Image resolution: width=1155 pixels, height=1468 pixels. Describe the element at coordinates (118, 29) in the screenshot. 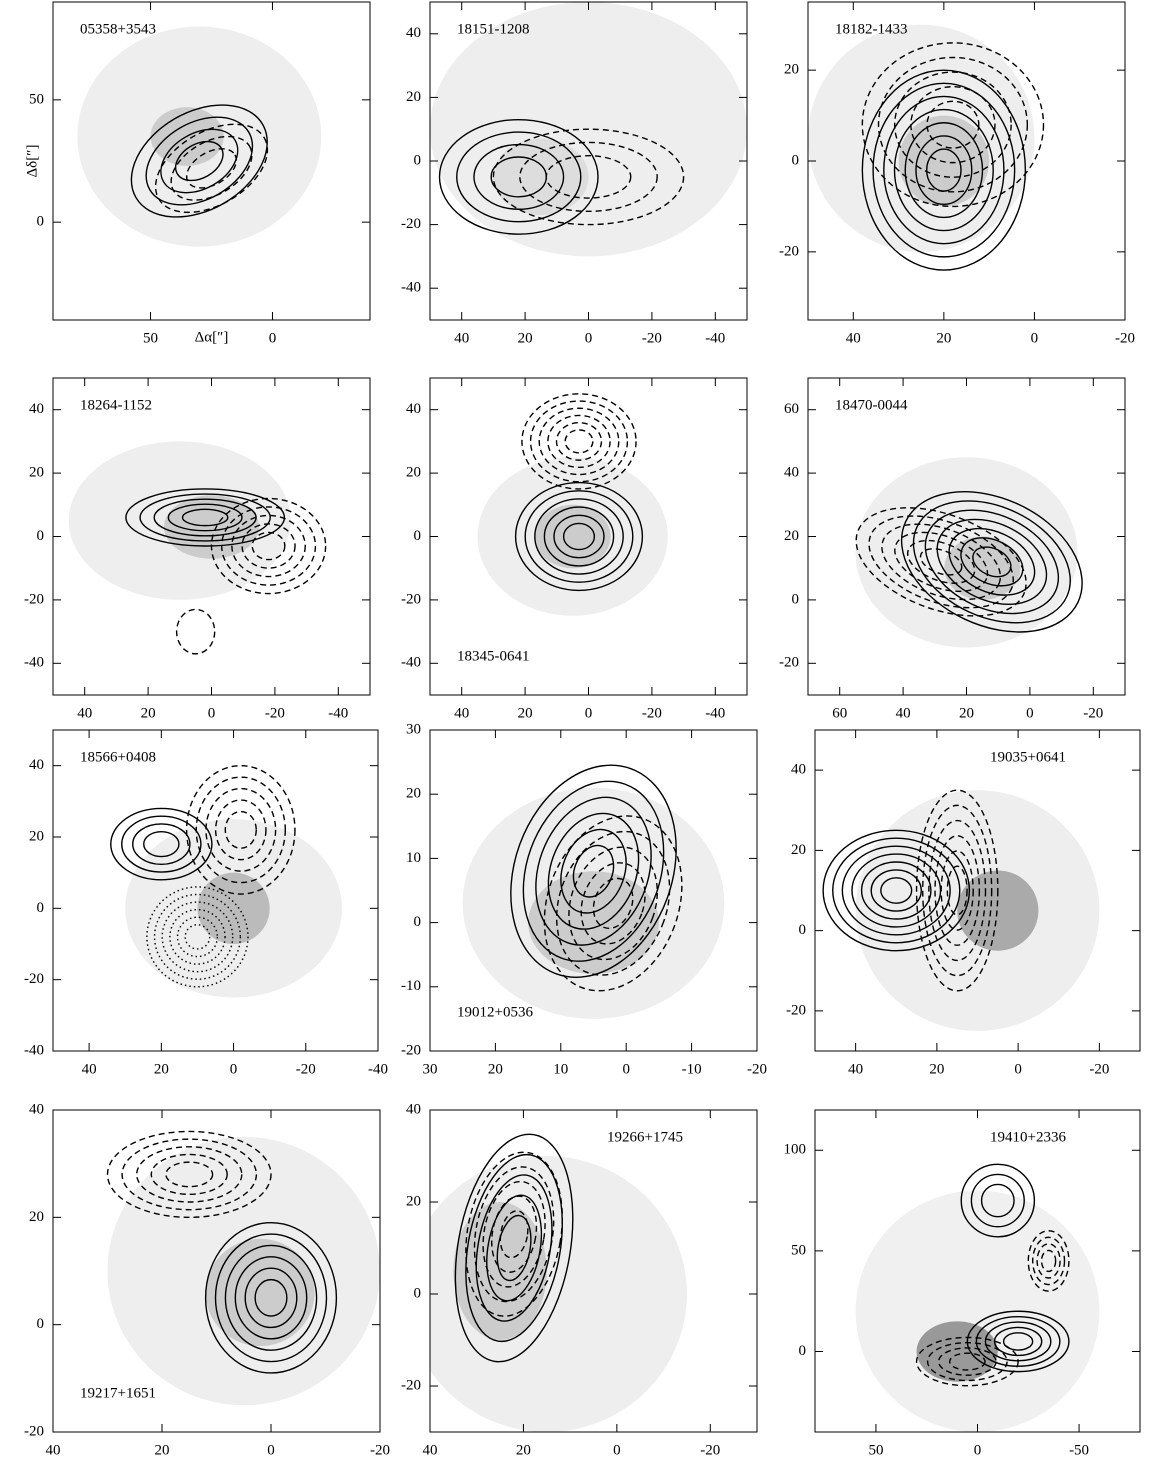

I see `source-label: 05358+3543` at that location.